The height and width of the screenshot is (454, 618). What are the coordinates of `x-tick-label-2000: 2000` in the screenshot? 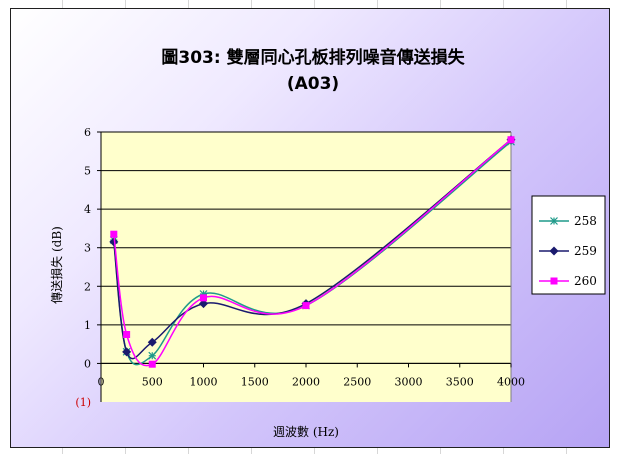 It's located at (306, 381).